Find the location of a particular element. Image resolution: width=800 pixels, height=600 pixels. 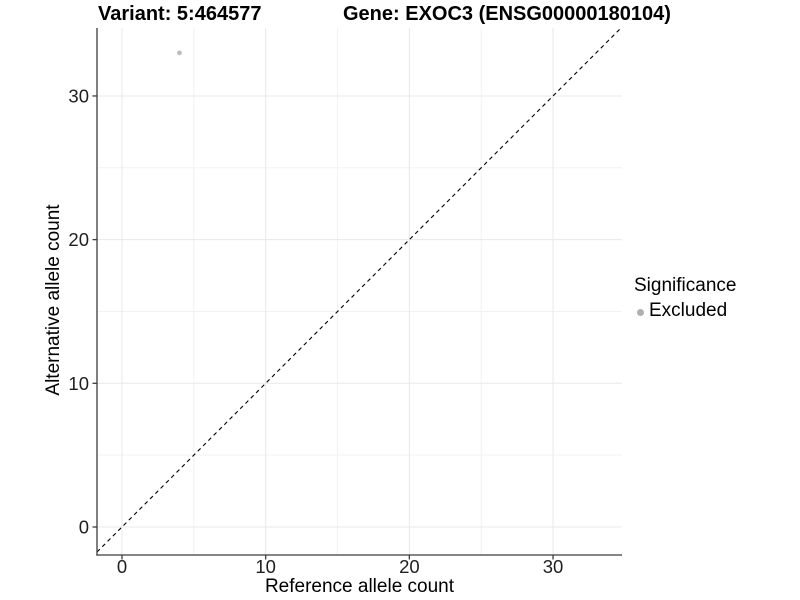

legend: Significance Excluded is located at coordinates (685, 299).